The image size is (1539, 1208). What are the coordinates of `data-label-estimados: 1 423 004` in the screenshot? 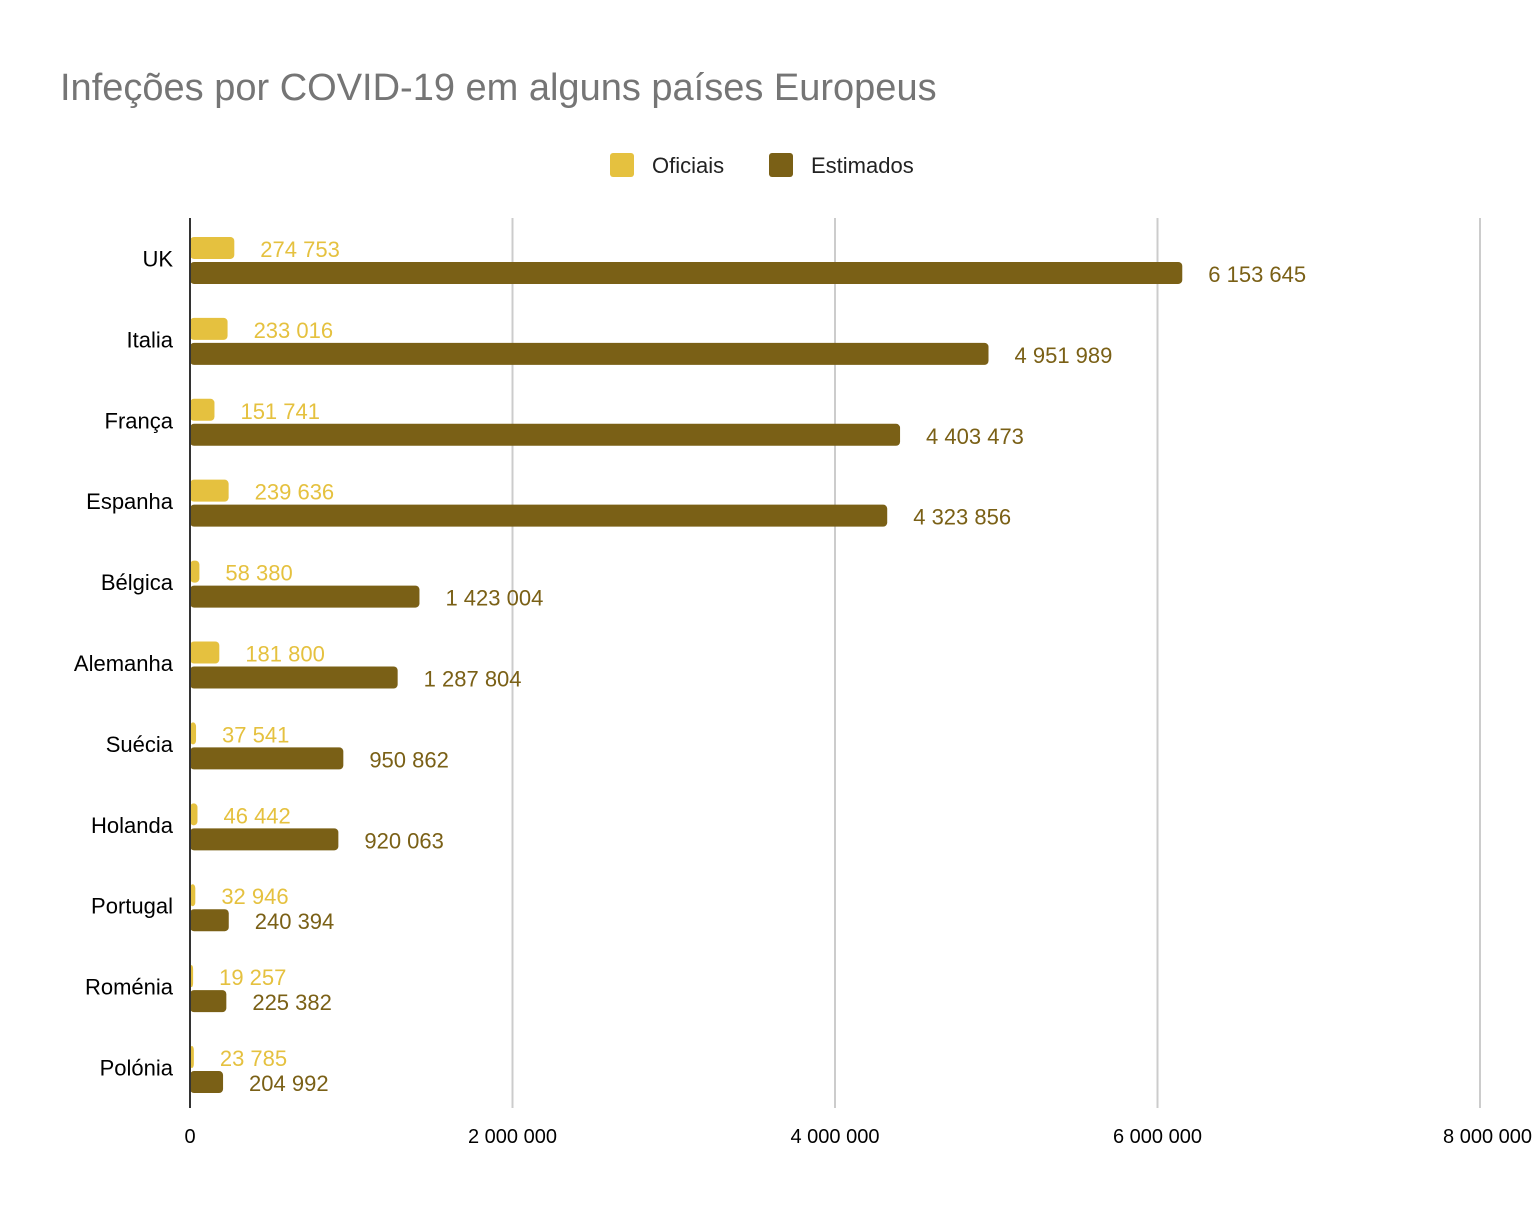 It's located at (494, 598).